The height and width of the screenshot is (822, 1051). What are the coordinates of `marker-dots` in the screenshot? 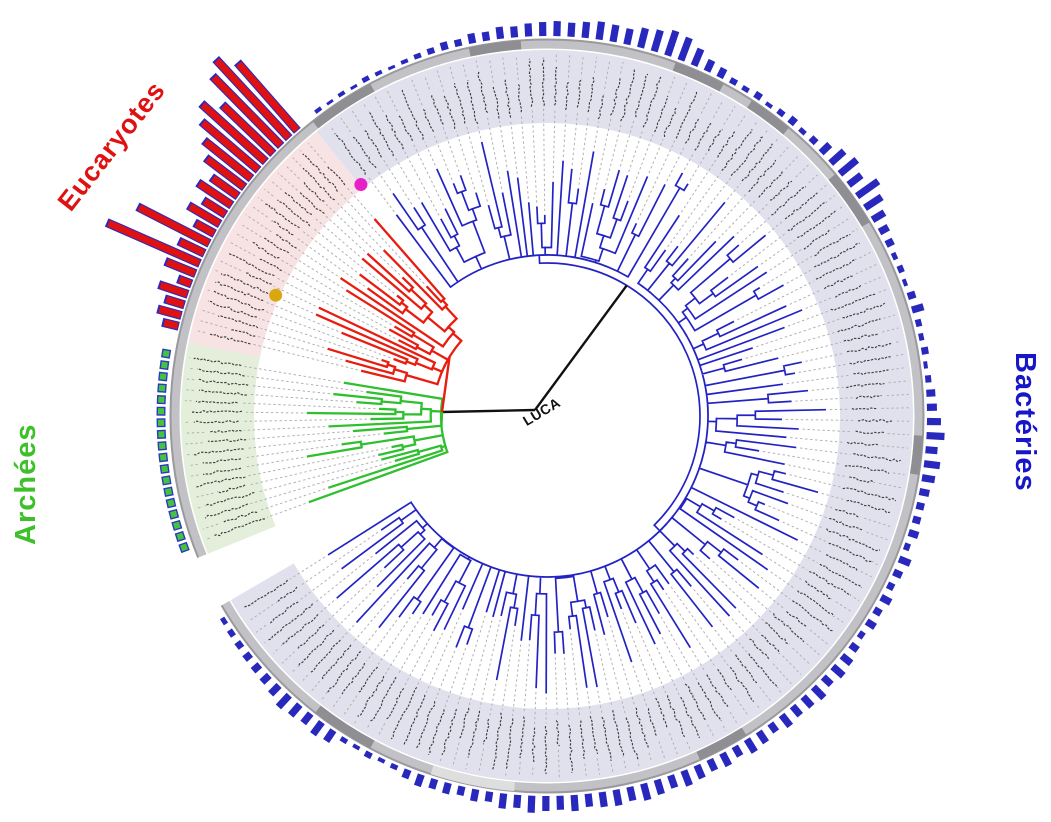 It's located at (318, 240).